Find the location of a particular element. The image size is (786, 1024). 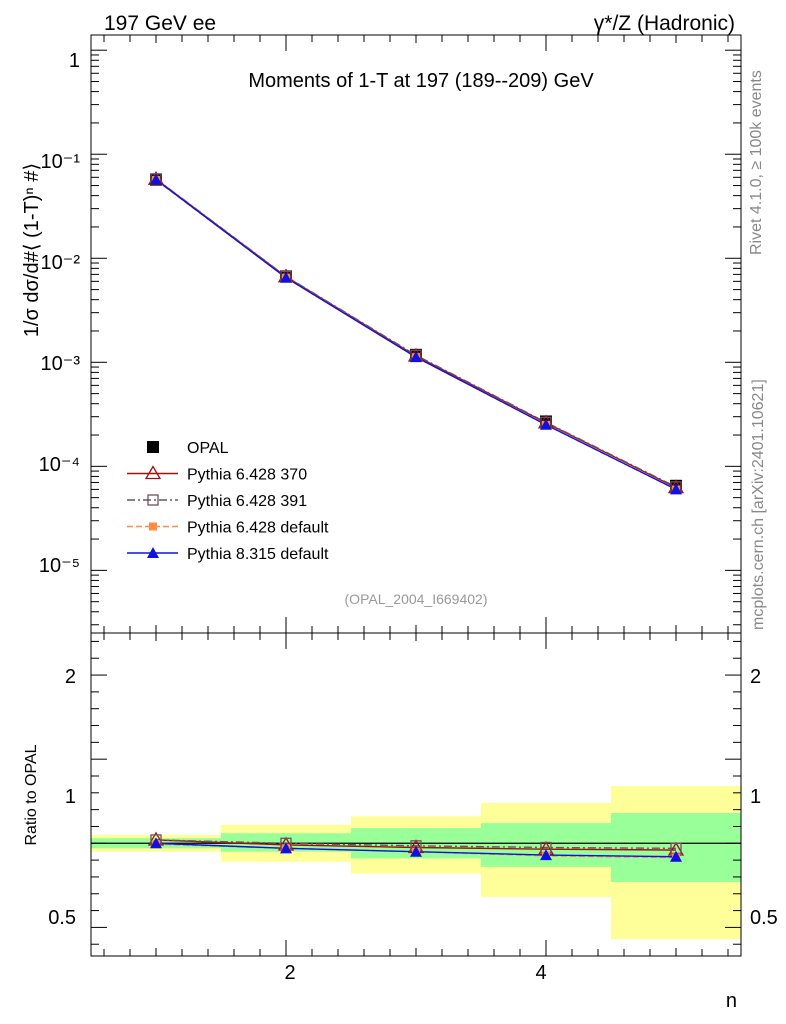

ratio-bands is located at coordinates (416, 863).